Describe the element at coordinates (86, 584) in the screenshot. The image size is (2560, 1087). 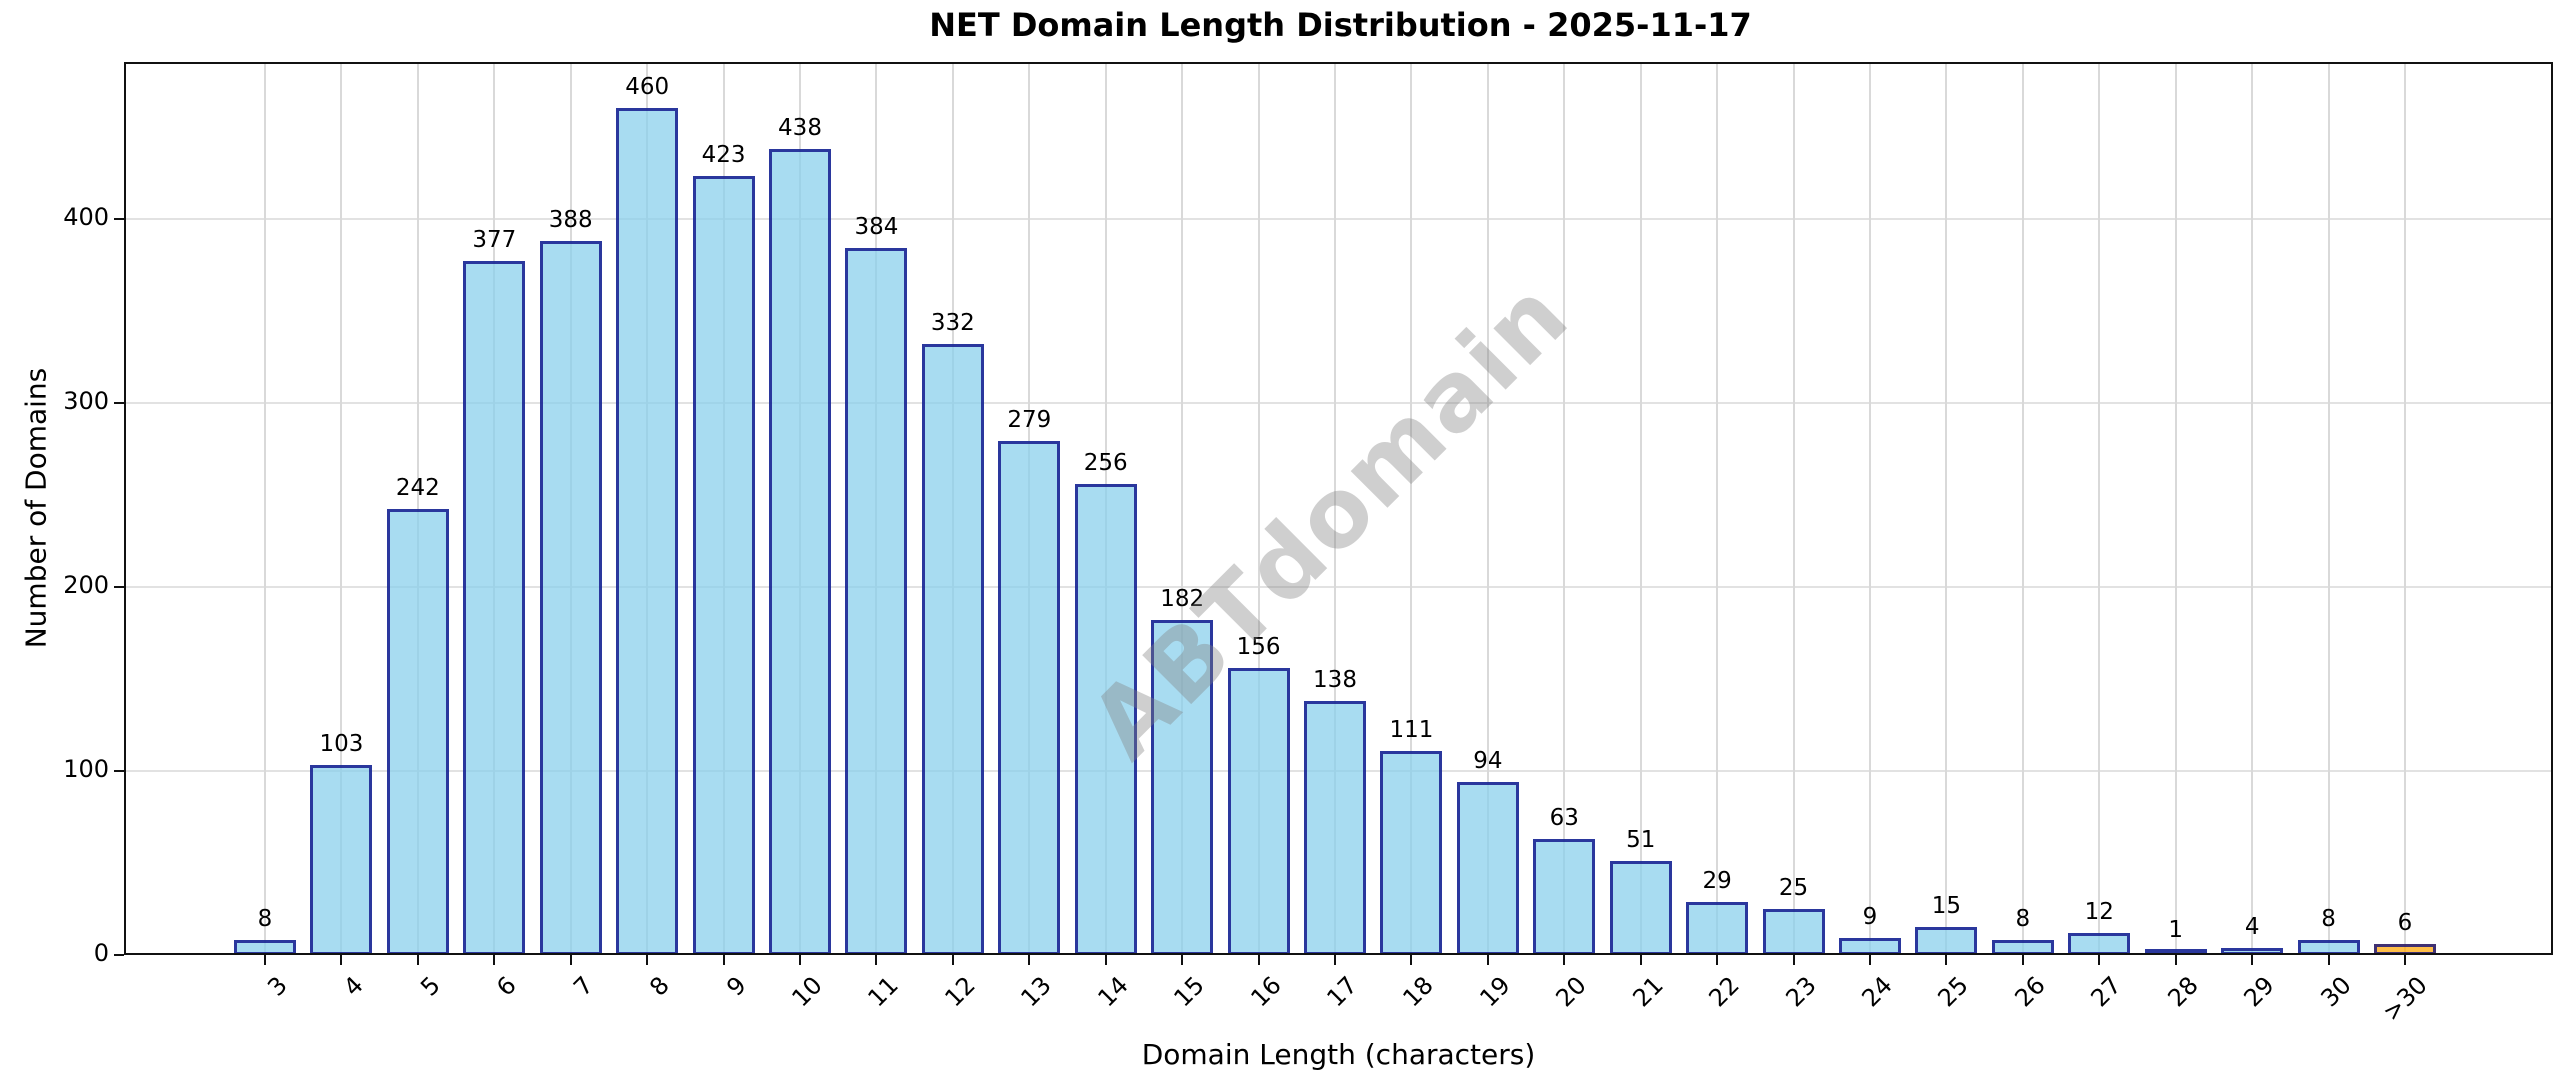
I see `y-tick-label: 200` at that location.